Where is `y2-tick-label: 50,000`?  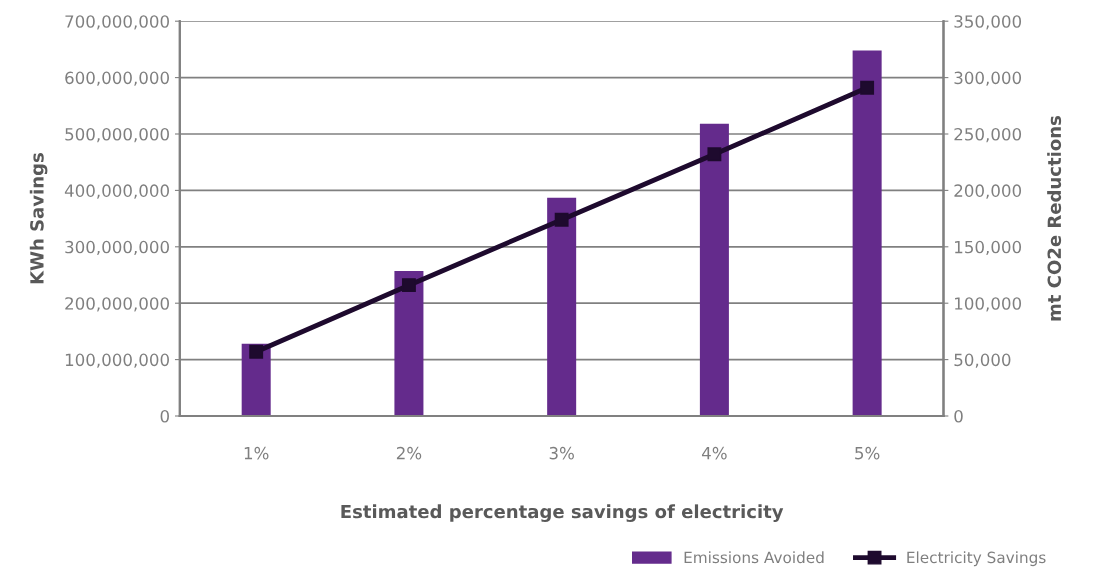
y2-tick-label: 50,000 is located at coordinates (982, 360).